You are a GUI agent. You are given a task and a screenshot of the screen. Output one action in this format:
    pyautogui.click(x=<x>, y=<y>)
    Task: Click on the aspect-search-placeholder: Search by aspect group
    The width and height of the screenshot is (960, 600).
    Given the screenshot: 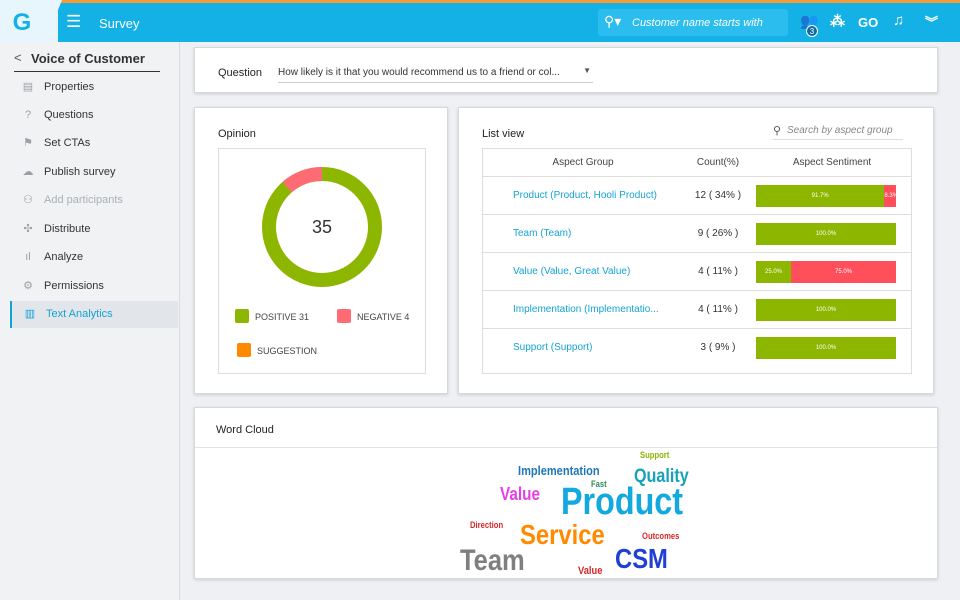 What is the action you would take?
    pyautogui.click(x=840, y=130)
    